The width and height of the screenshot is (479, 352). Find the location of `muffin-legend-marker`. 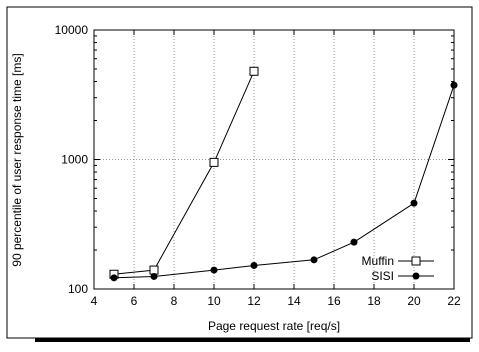

muffin-legend-marker is located at coordinates (416, 261).